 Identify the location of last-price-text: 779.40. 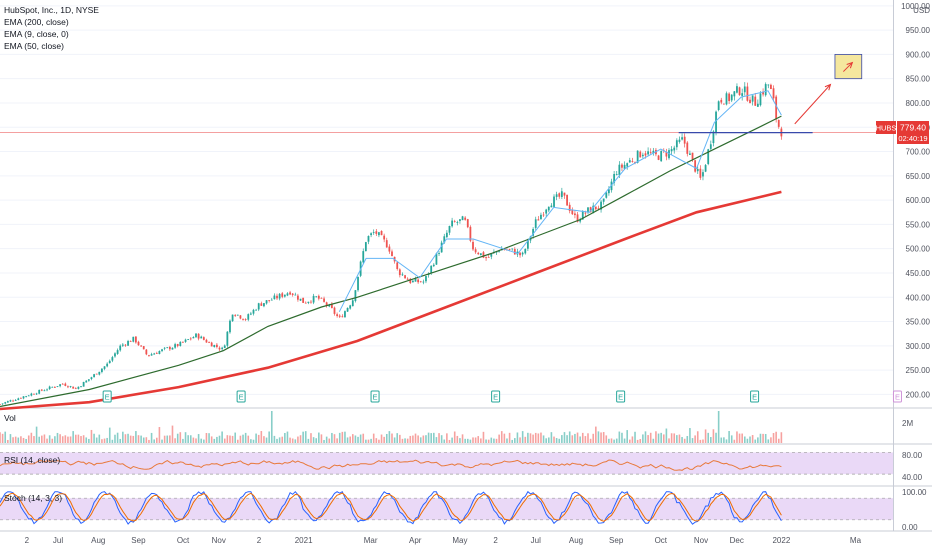
(913, 128).